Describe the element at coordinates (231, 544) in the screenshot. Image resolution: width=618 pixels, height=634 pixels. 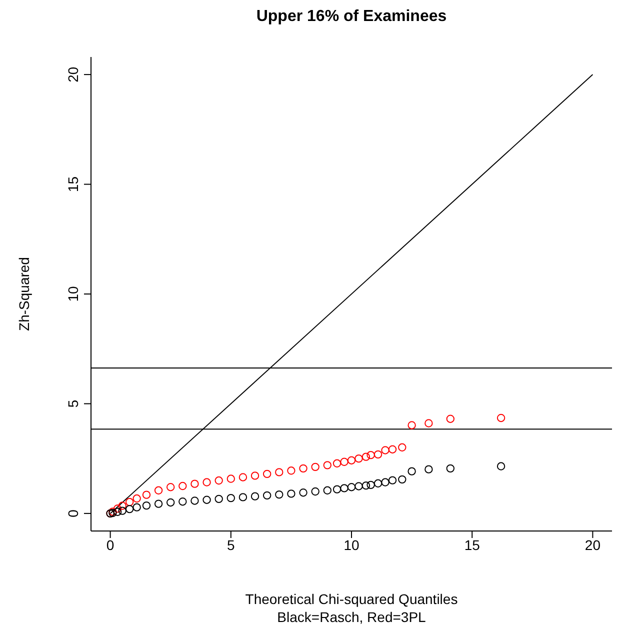
I see `x-tick-label: 5` at that location.